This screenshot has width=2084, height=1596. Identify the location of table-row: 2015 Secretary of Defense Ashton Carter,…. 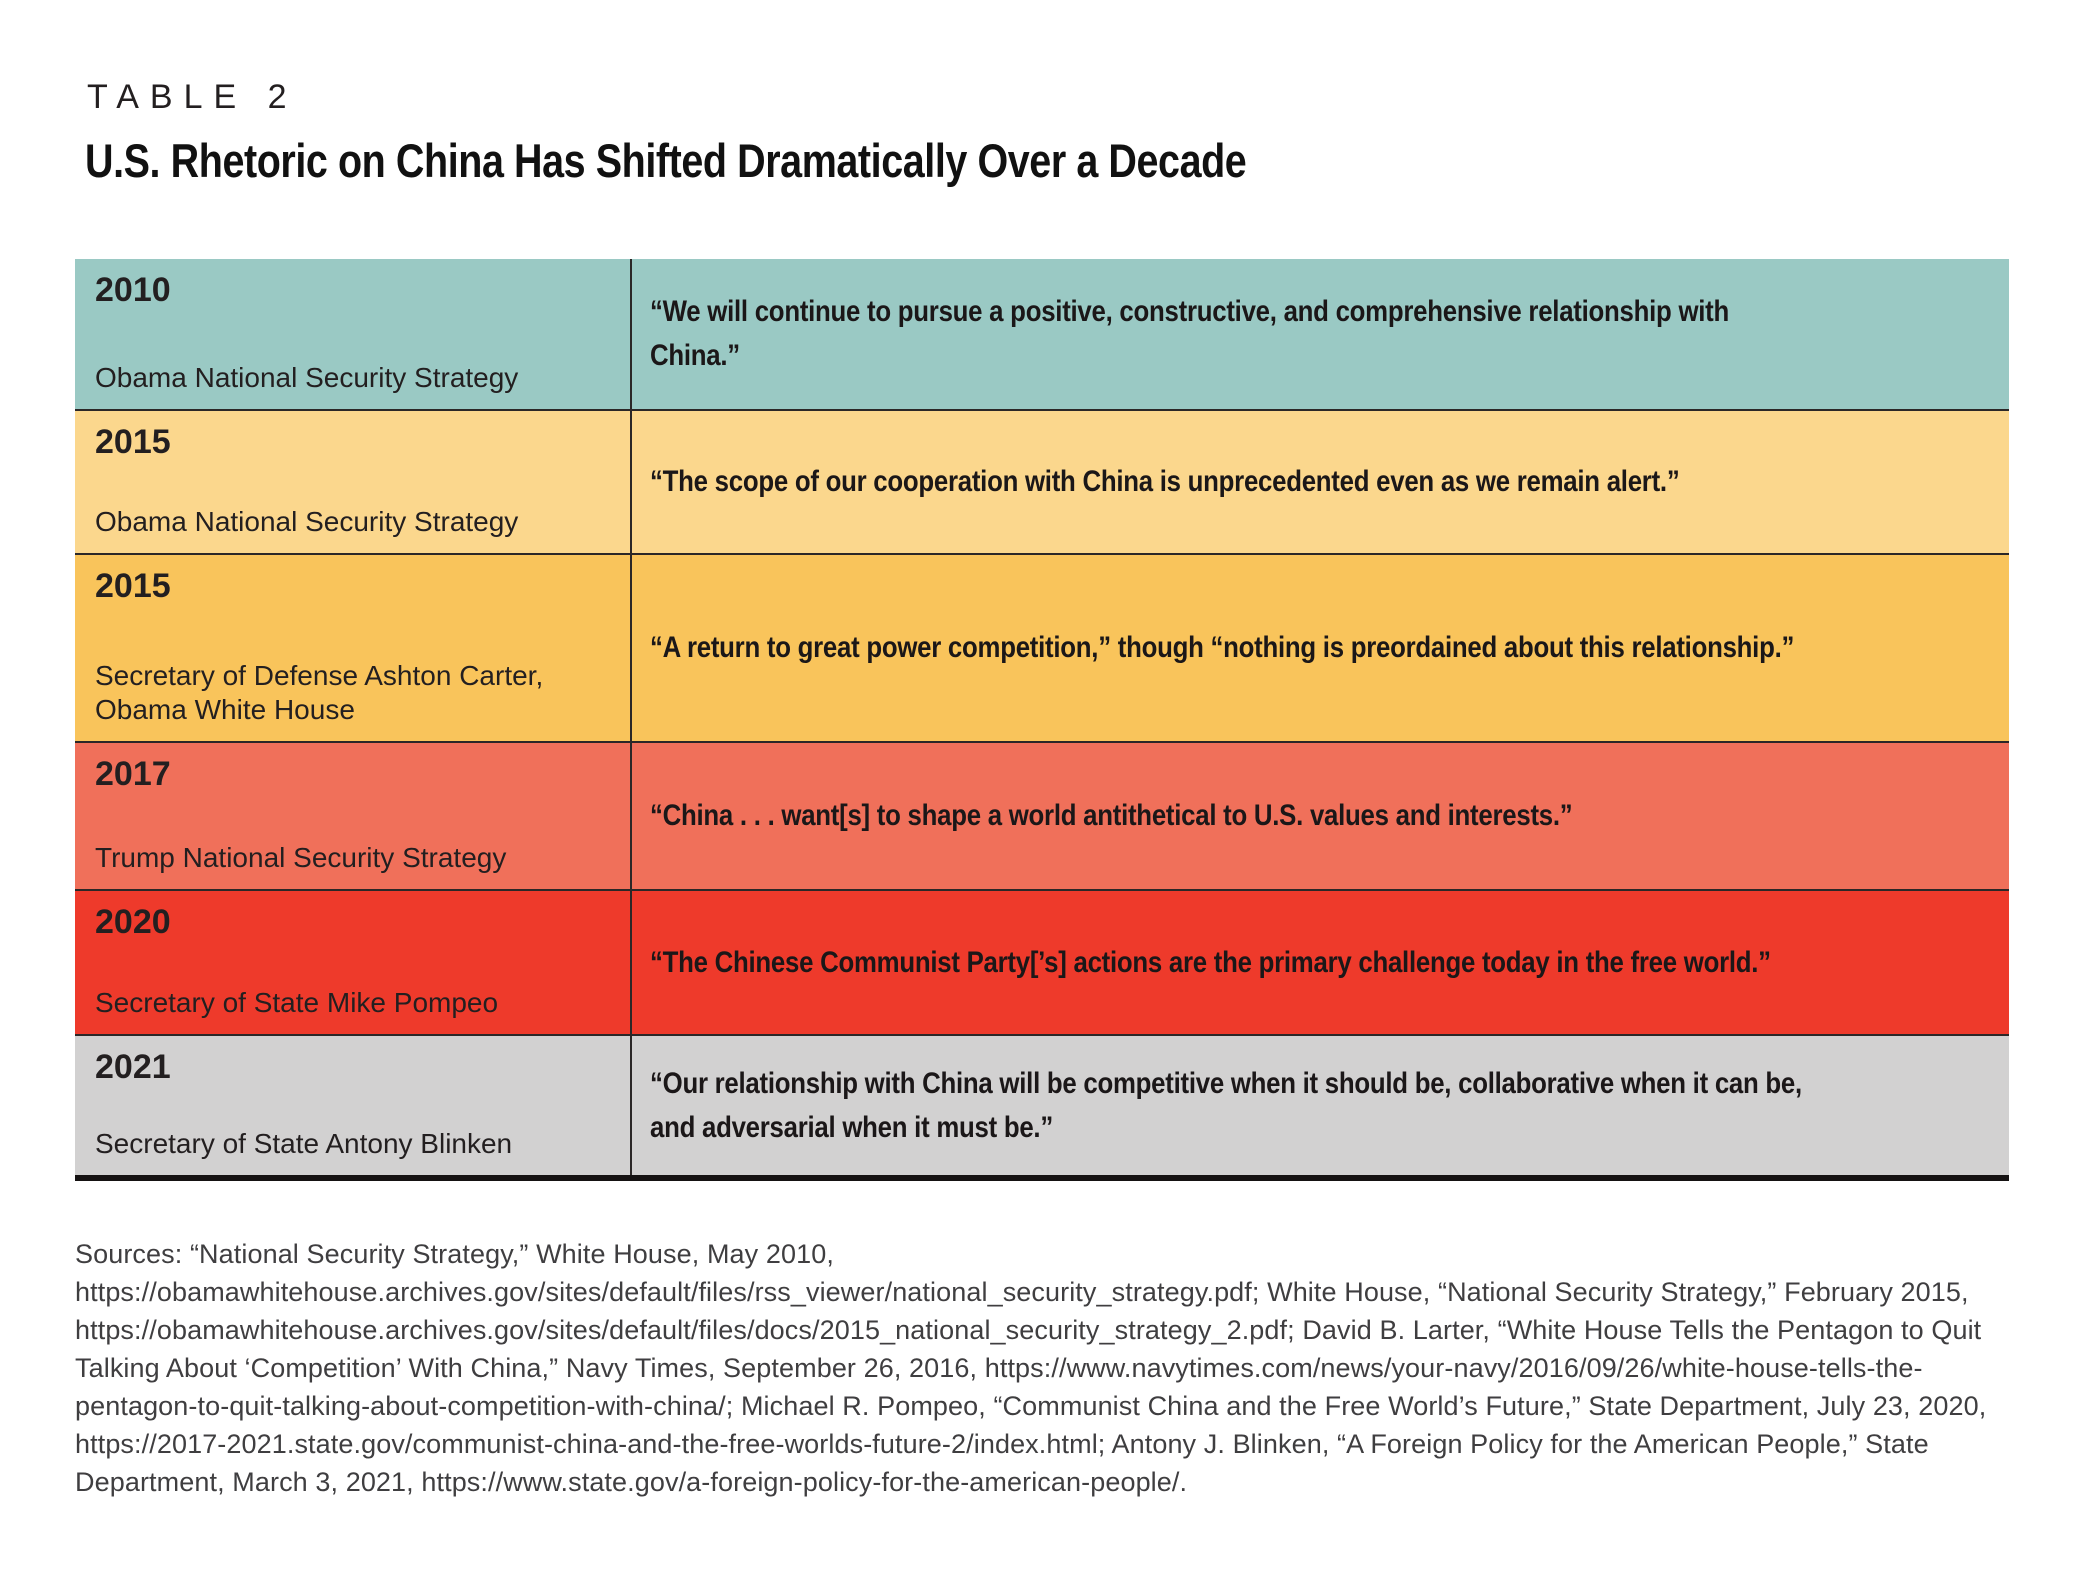
(1042, 647).